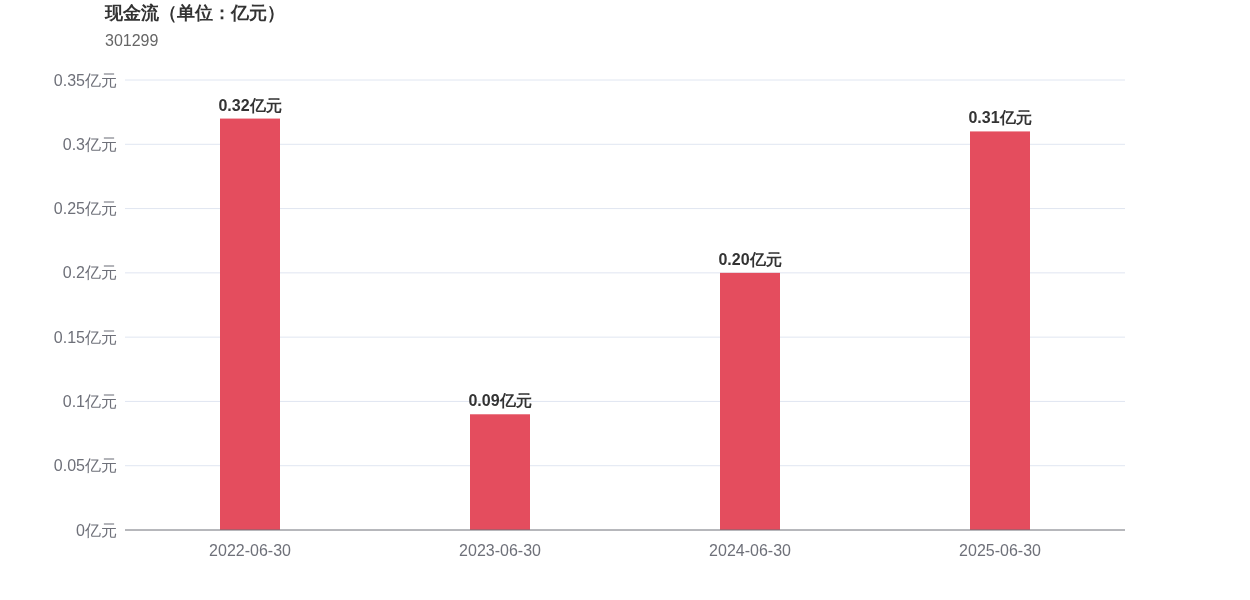 The image size is (1250, 600). I want to click on title: 现金流（单位：亿元）, so click(195, 13).